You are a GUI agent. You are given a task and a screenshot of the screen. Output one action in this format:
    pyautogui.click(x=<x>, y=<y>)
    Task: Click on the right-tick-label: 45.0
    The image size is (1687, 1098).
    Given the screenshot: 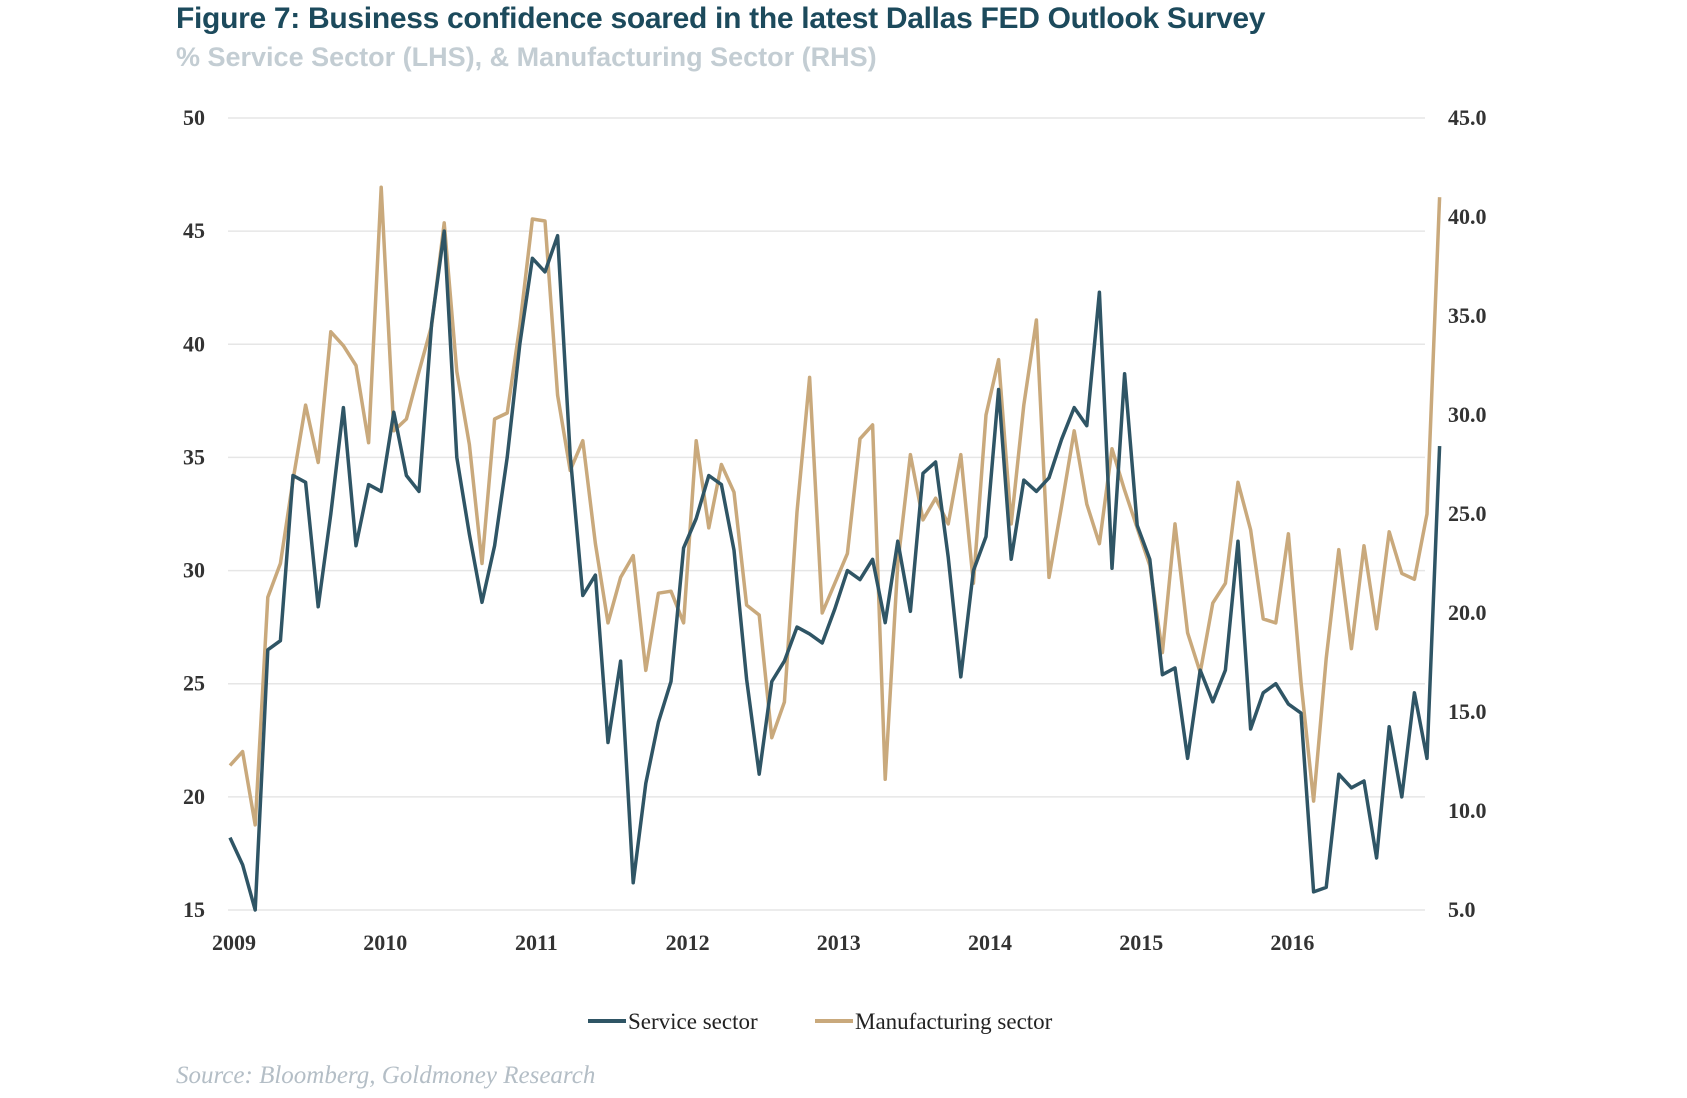 What is the action you would take?
    pyautogui.click(x=1467, y=117)
    